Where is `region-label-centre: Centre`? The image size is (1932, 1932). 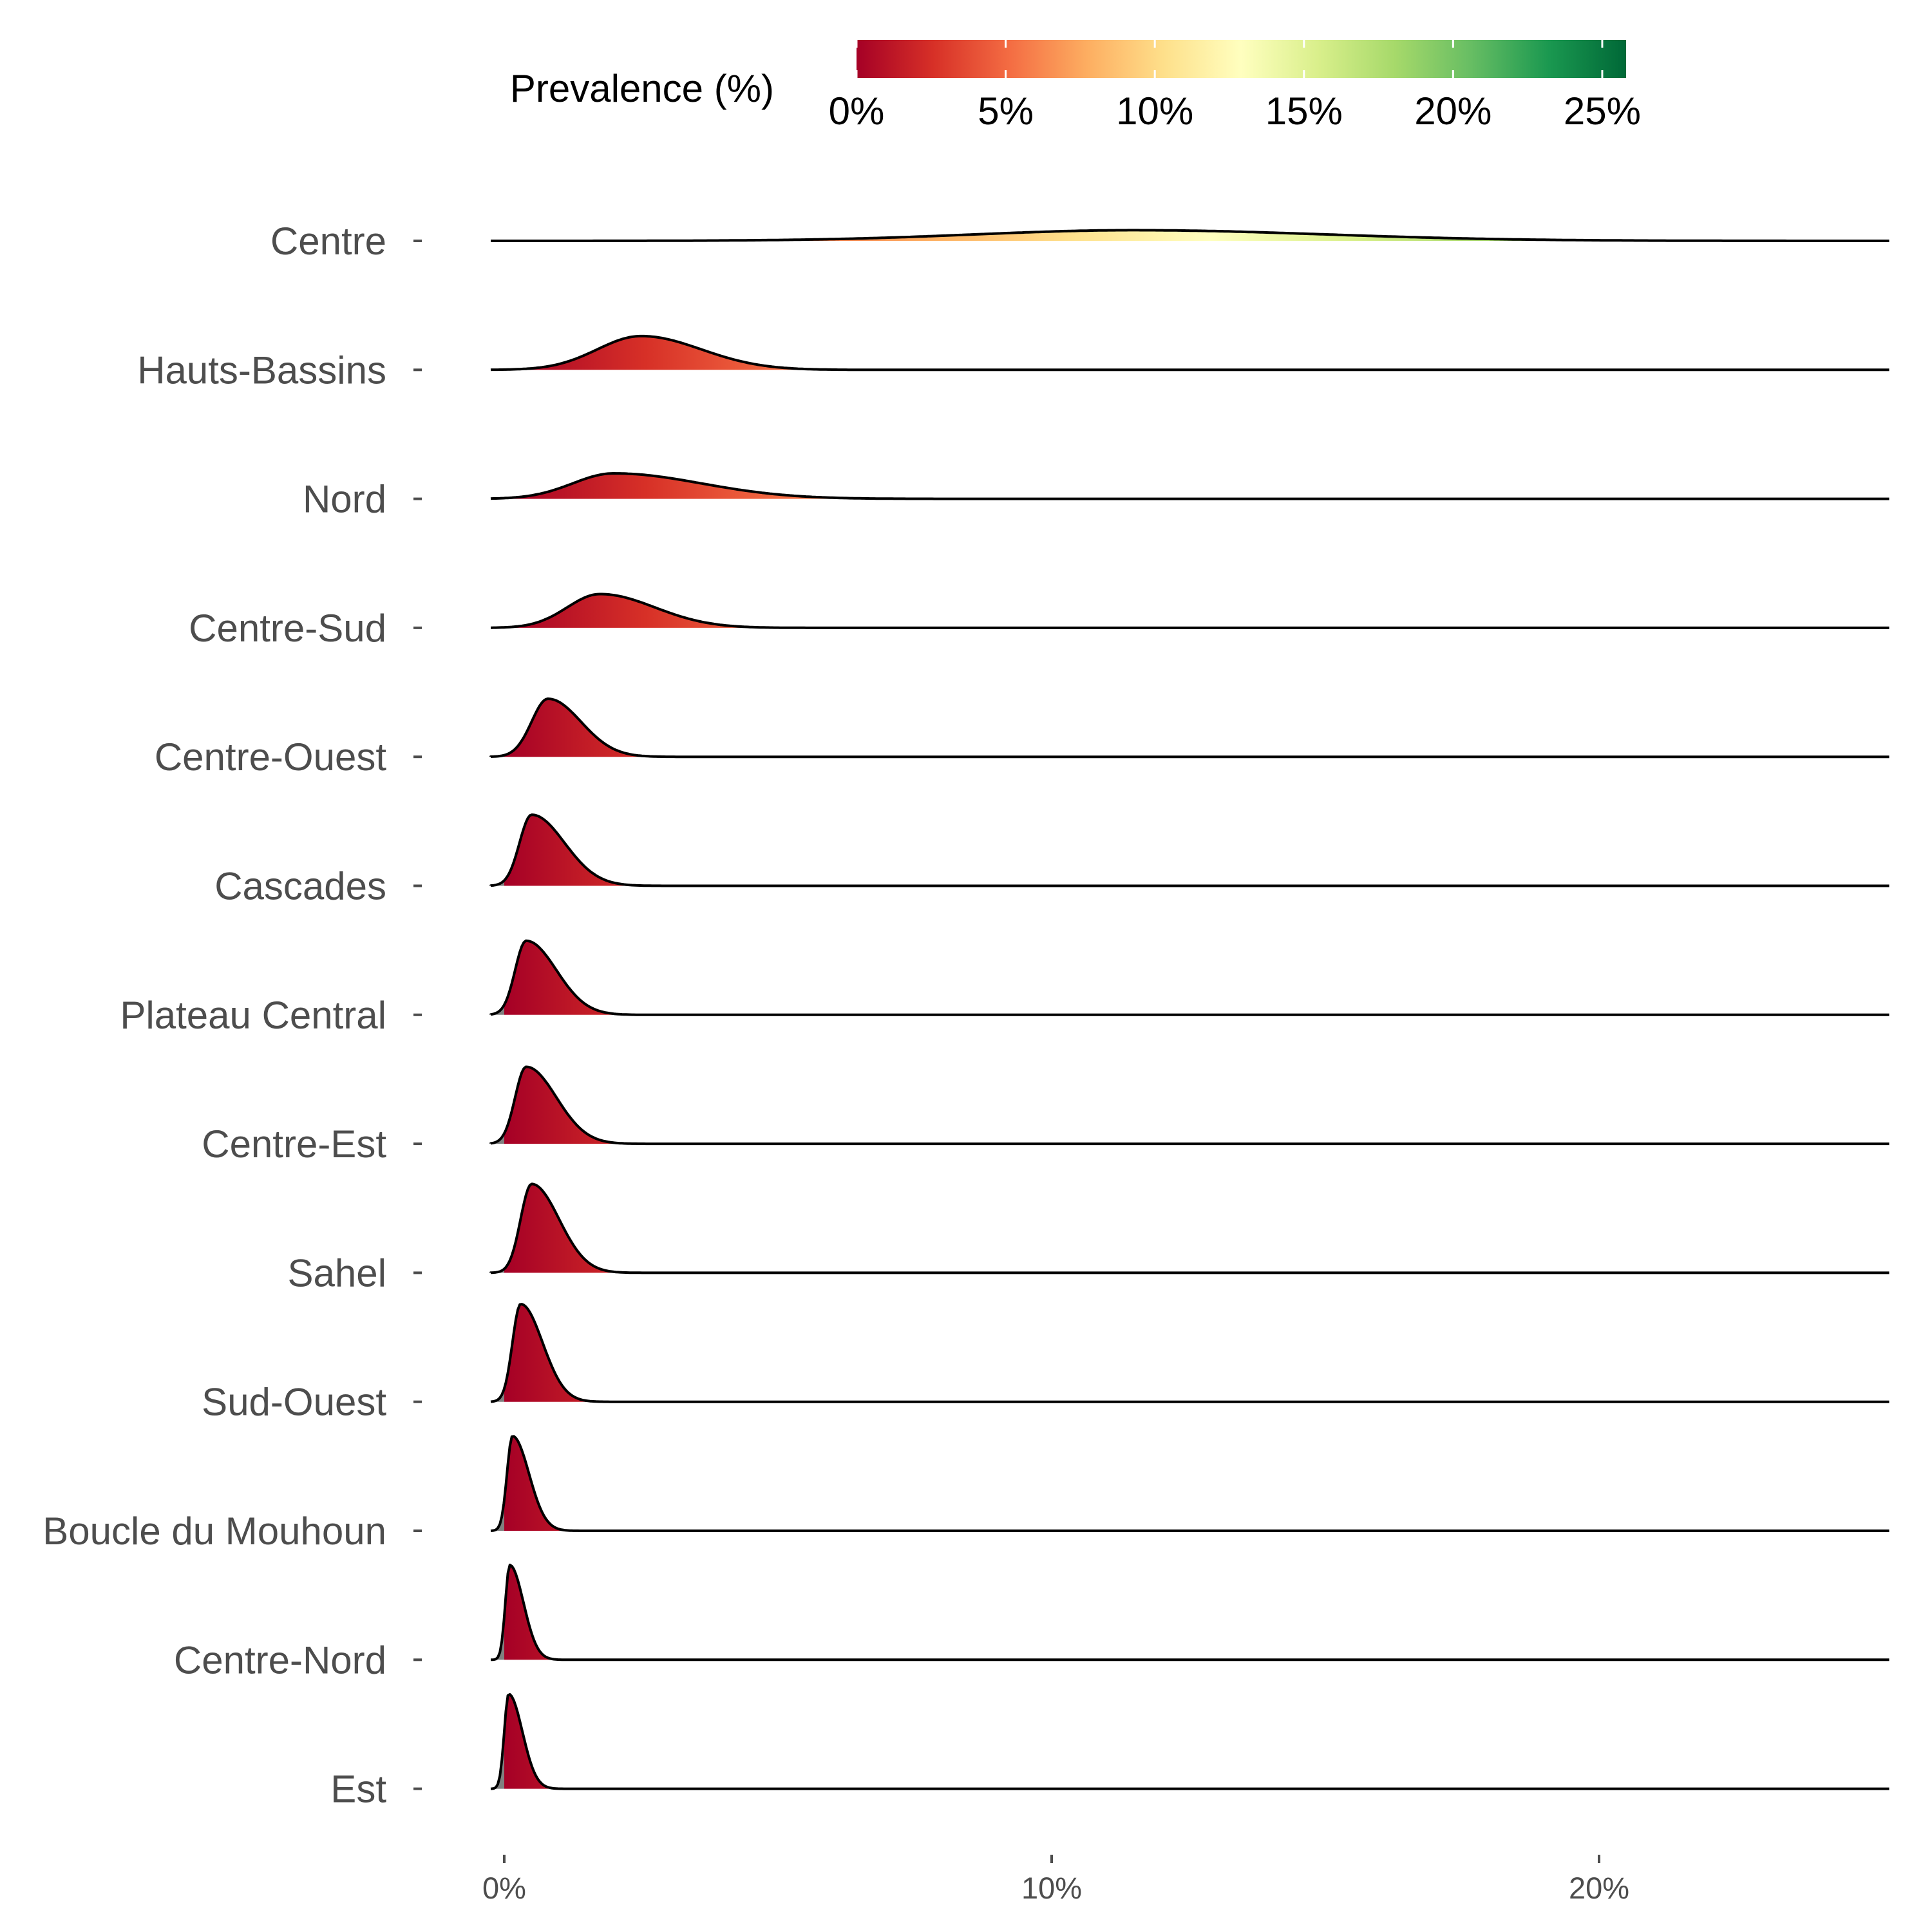 region-label-centre: Centre is located at coordinates (328, 241).